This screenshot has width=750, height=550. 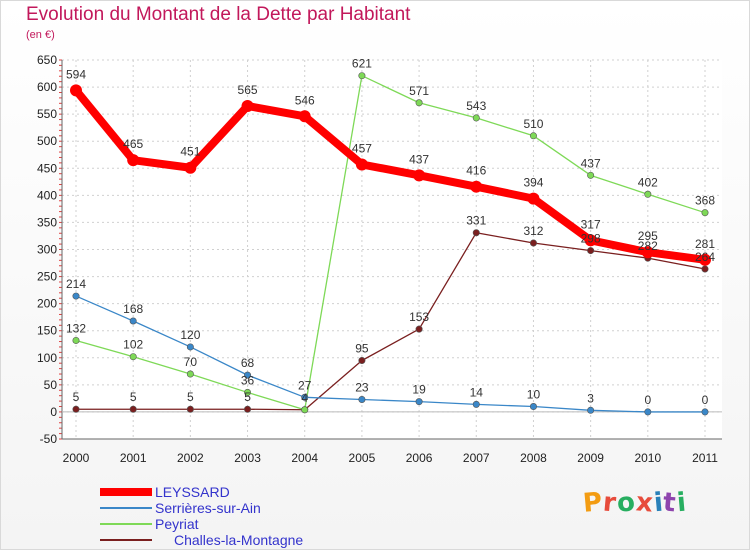 I want to click on data-label: 95, so click(x=362, y=348).